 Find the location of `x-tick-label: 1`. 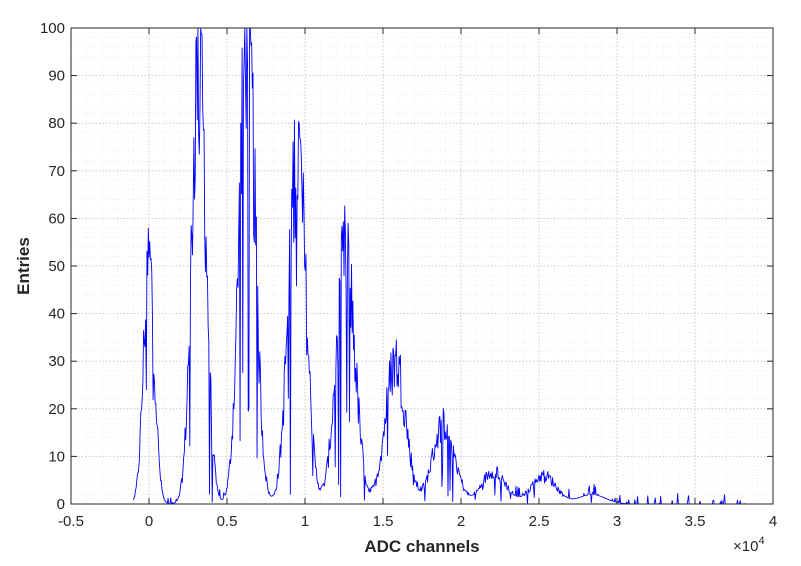

x-tick-label: 1 is located at coordinates (305, 521).